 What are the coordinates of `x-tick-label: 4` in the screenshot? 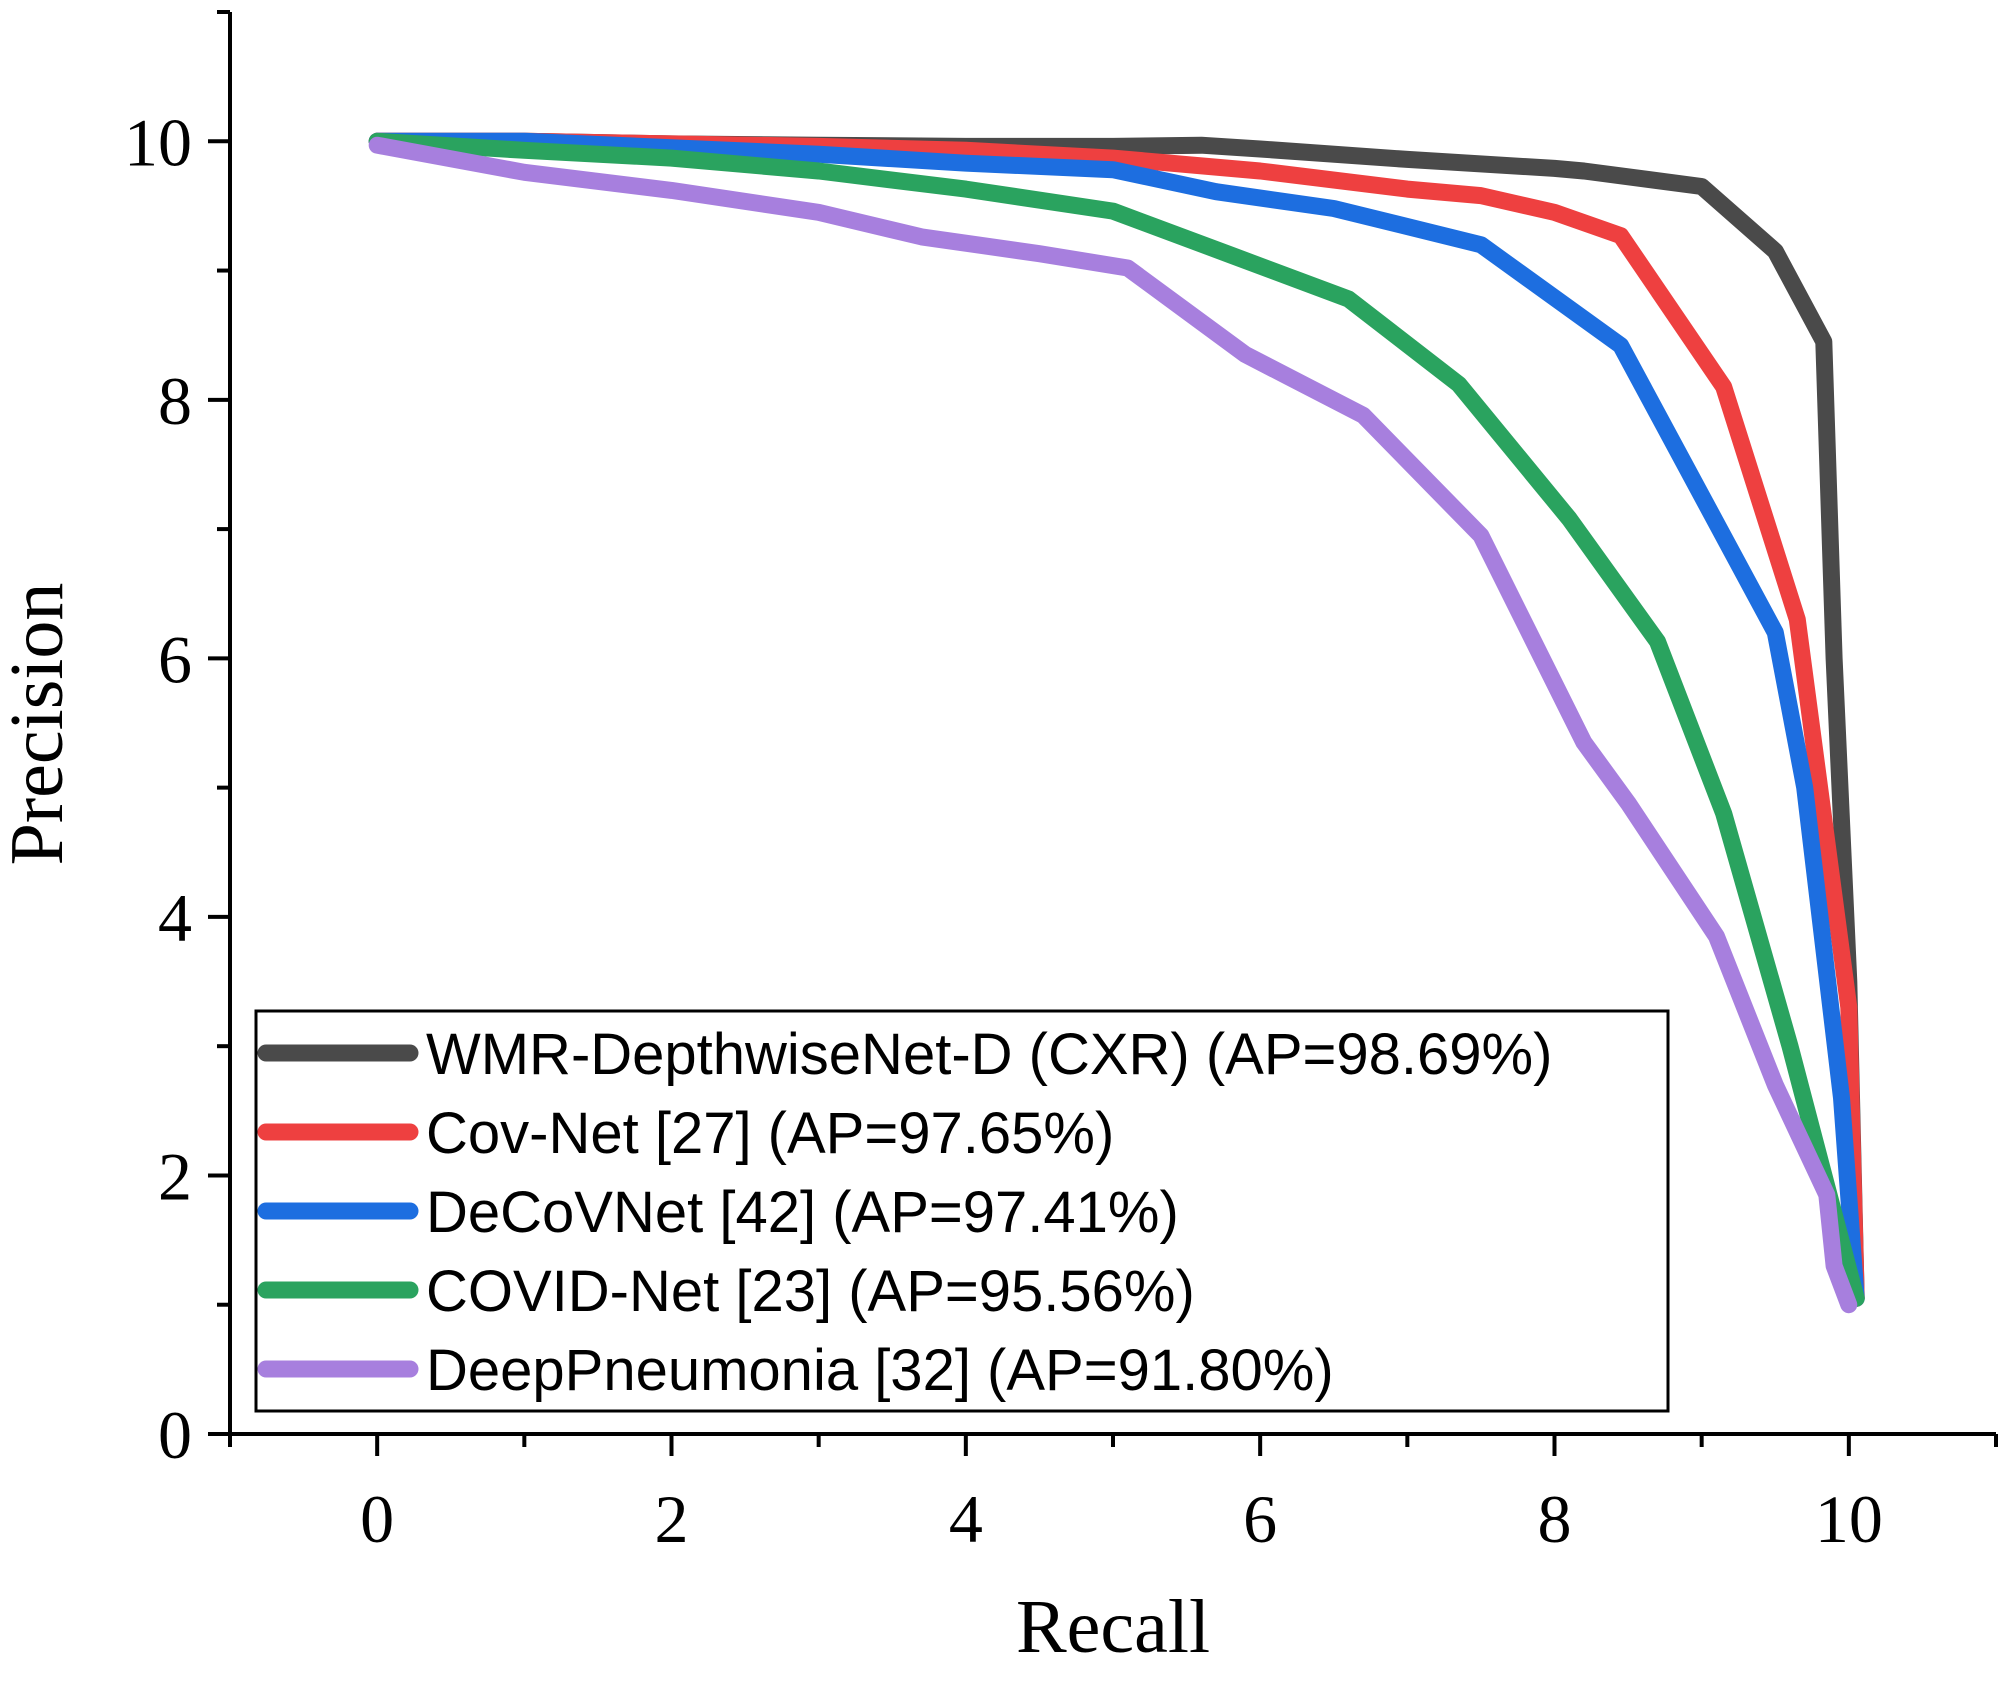 It's located at (966, 1519).